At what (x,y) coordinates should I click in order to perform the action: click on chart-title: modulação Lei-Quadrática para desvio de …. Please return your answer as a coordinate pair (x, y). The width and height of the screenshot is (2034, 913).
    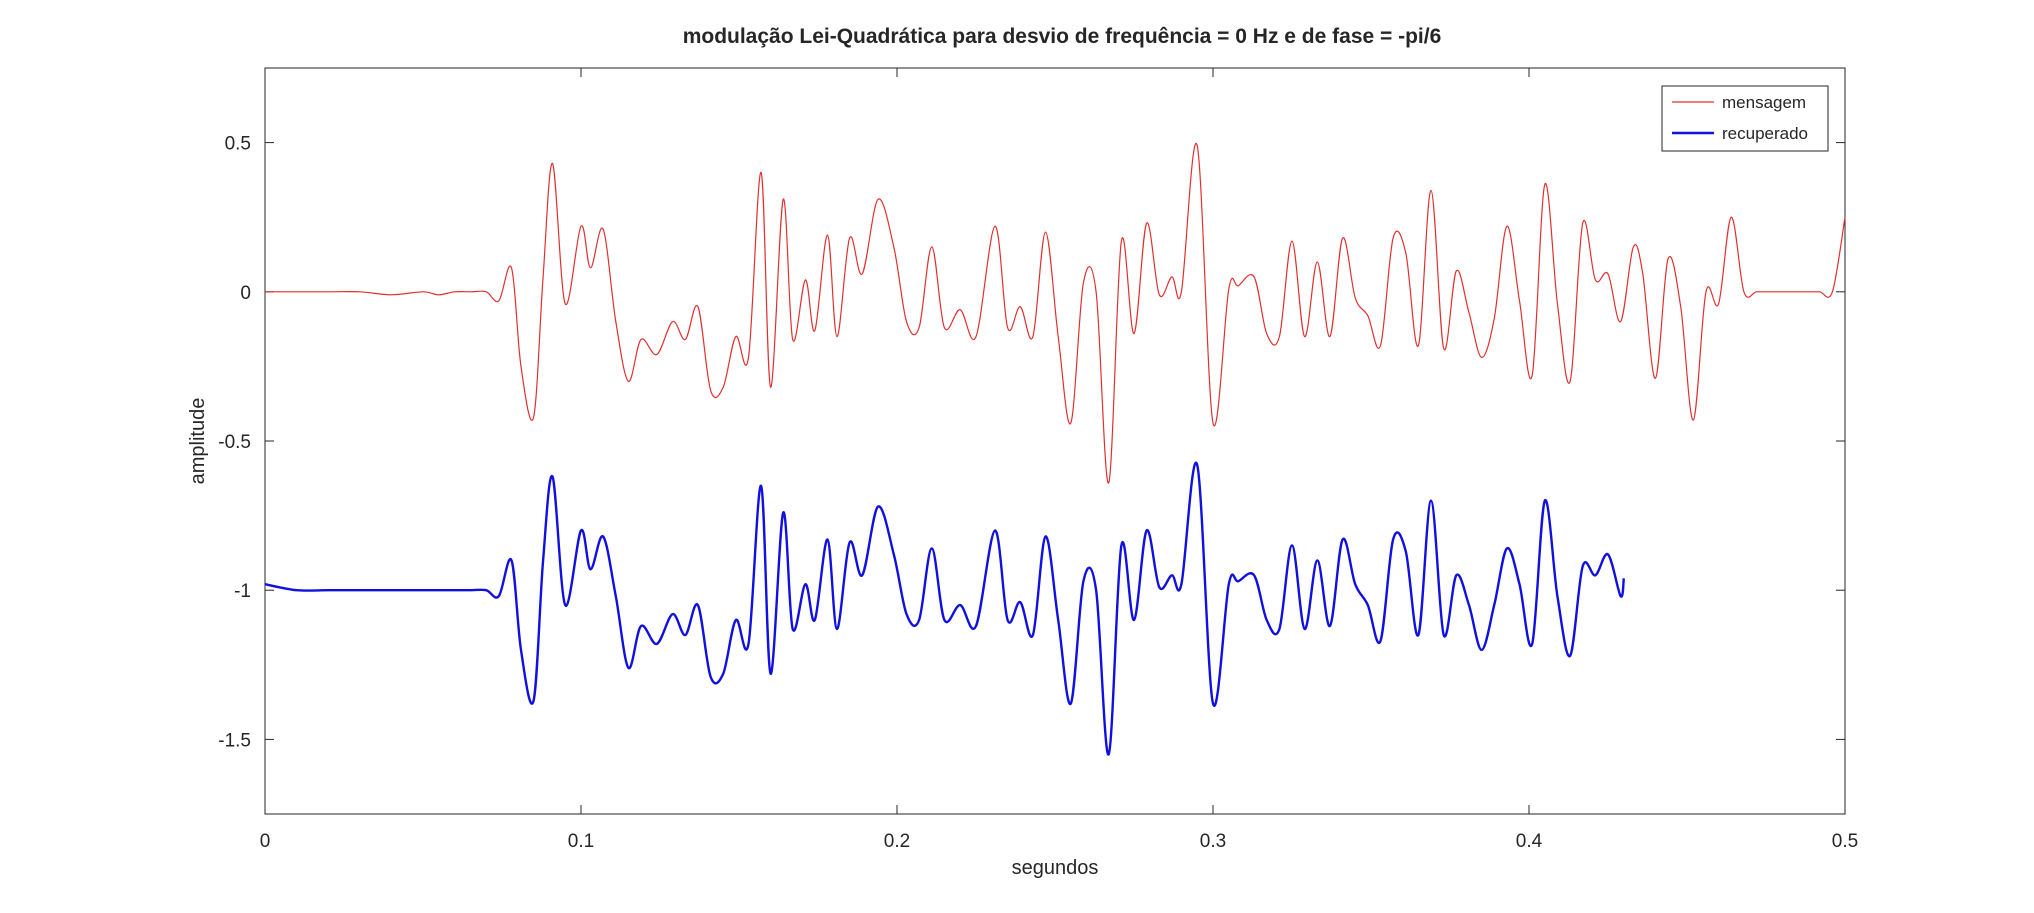
    Looking at the image, I should click on (1062, 36).